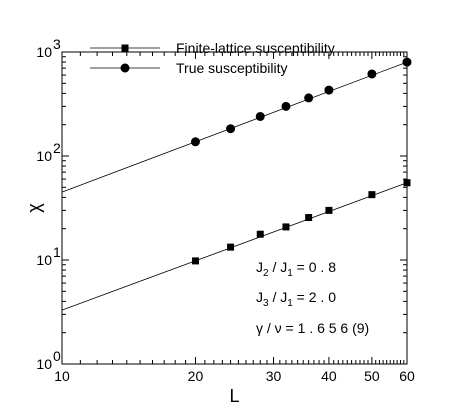  Describe the element at coordinates (57, 148) in the screenshot. I see `y-tick-label-exponent: 2` at that location.